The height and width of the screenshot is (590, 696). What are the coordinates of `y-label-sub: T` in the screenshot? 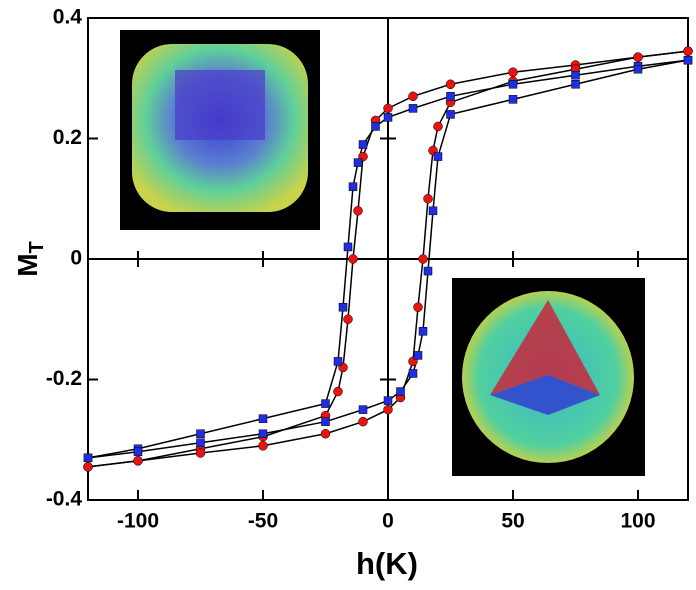 It's located at (37, 247).